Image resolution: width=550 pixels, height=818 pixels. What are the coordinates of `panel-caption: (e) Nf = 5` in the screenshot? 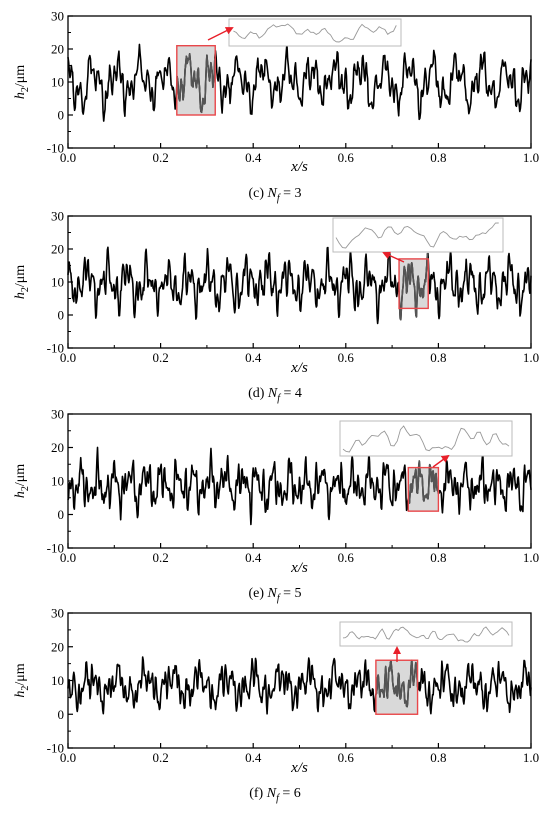 It's located at (274, 595).